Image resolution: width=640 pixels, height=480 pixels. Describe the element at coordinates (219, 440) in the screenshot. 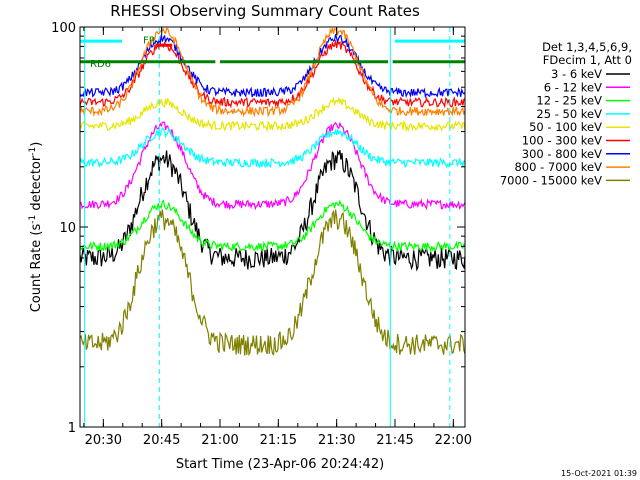

I see `x-tick-label: 21:00` at that location.